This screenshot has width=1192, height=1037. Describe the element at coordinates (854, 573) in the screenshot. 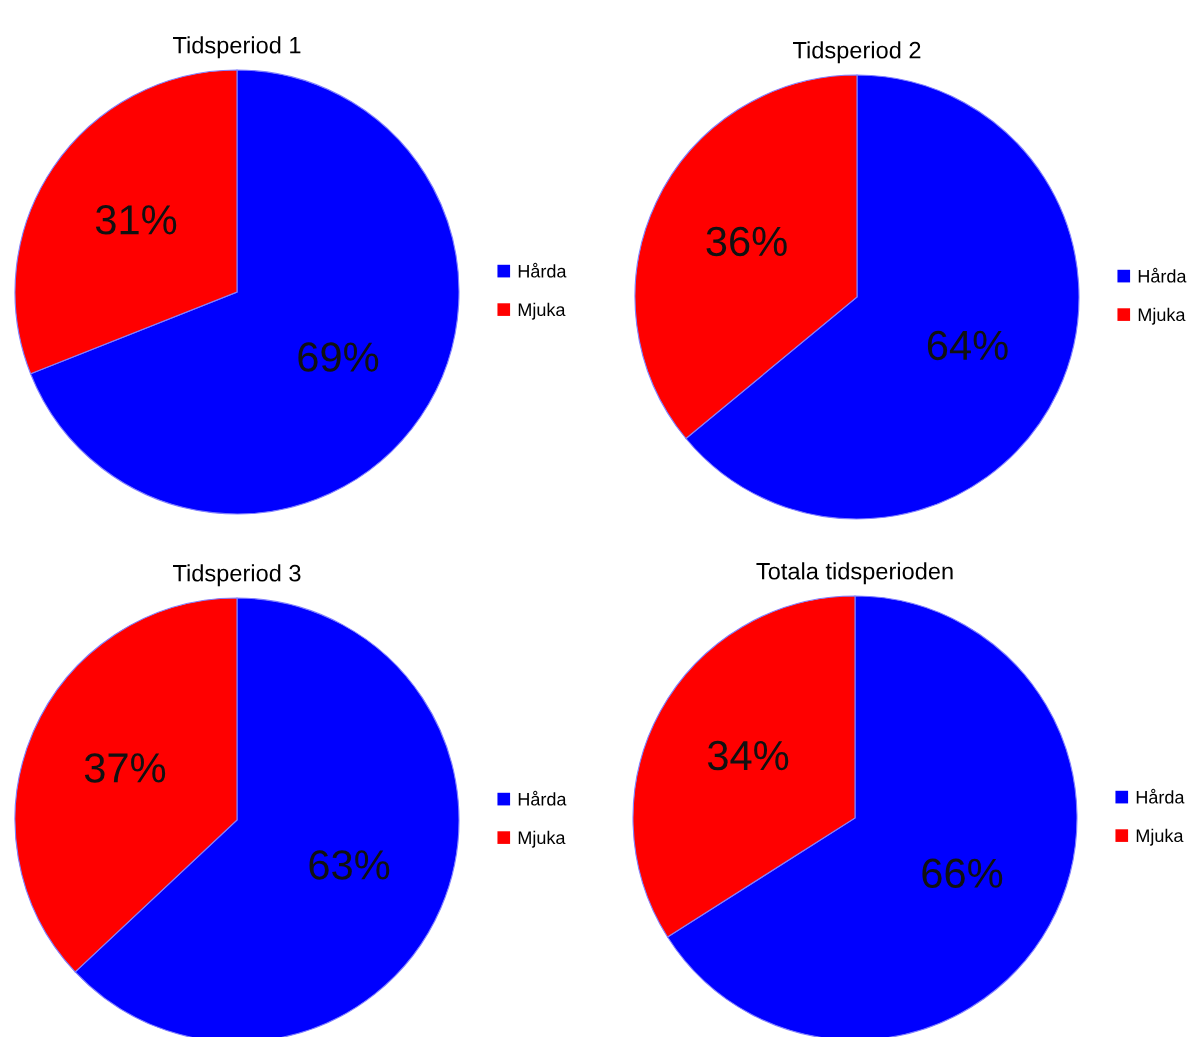

I see `chart-title: Totala tidsperioden` at that location.